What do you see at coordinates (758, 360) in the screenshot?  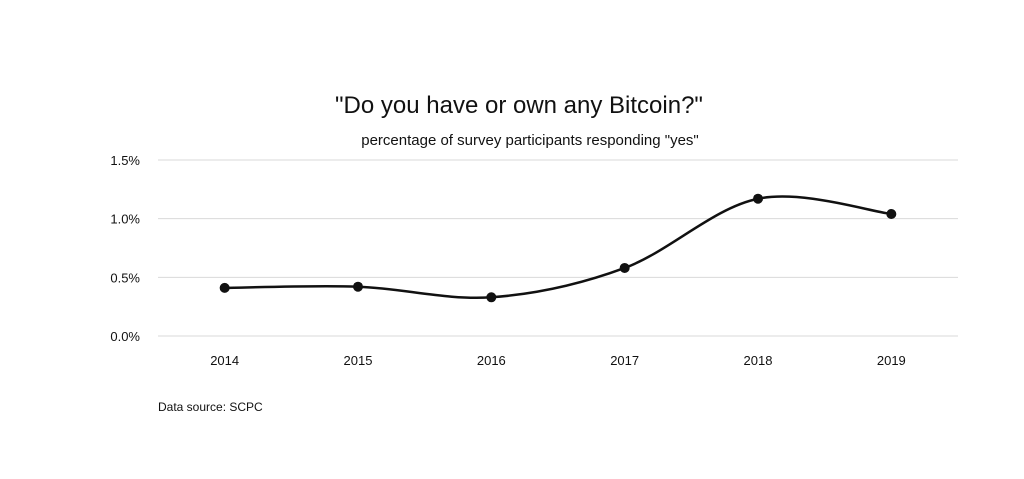 I see `x-tick-label: 2018` at bounding box center [758, 360].